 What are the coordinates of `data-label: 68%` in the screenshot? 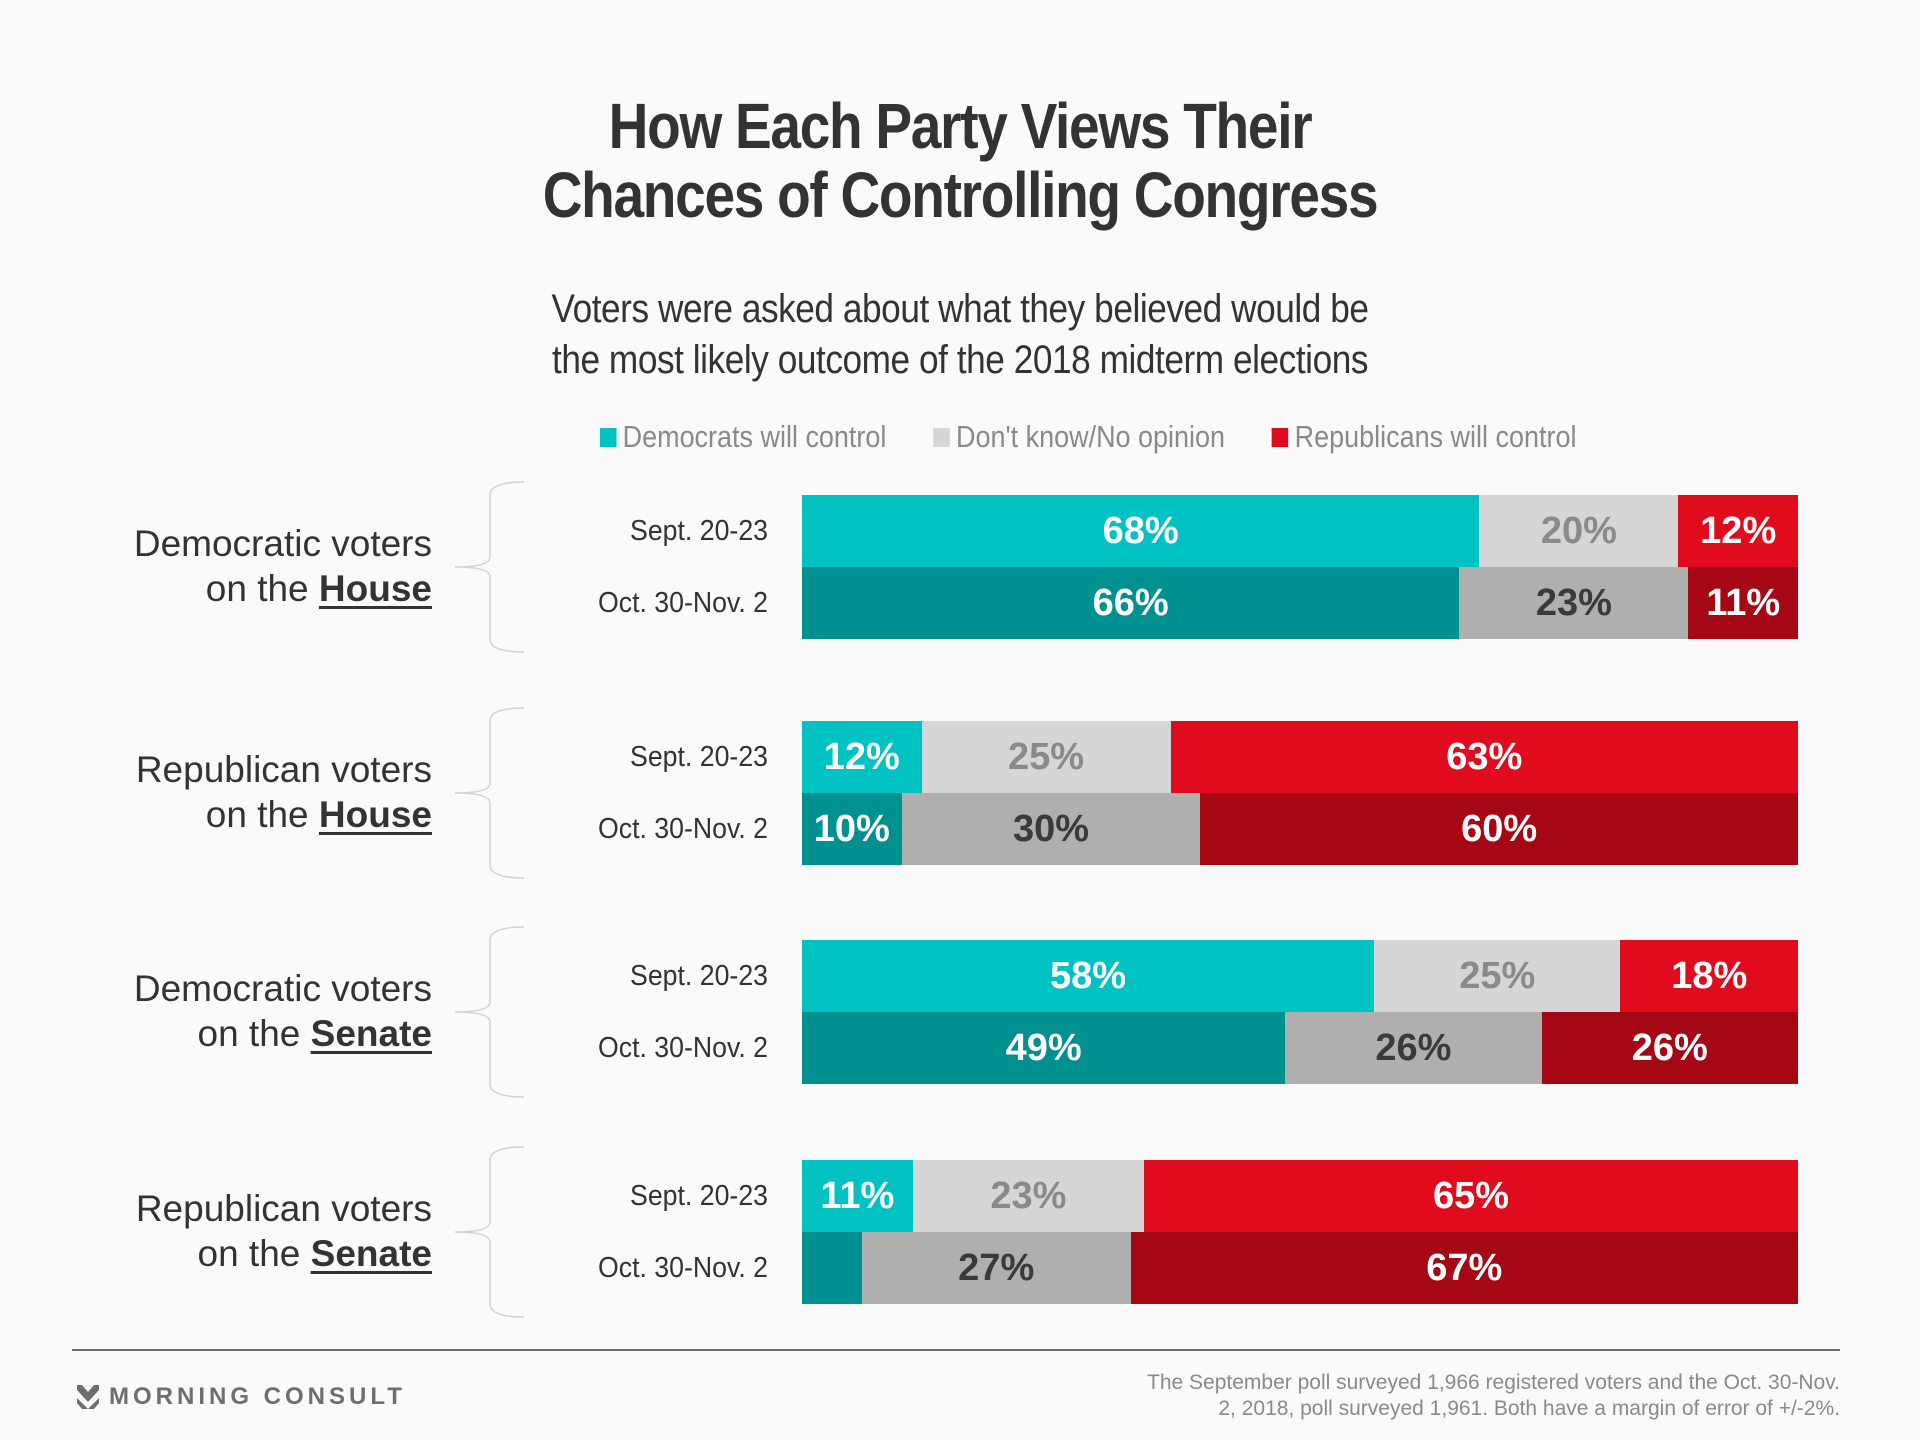 It's located at (1140, 530).